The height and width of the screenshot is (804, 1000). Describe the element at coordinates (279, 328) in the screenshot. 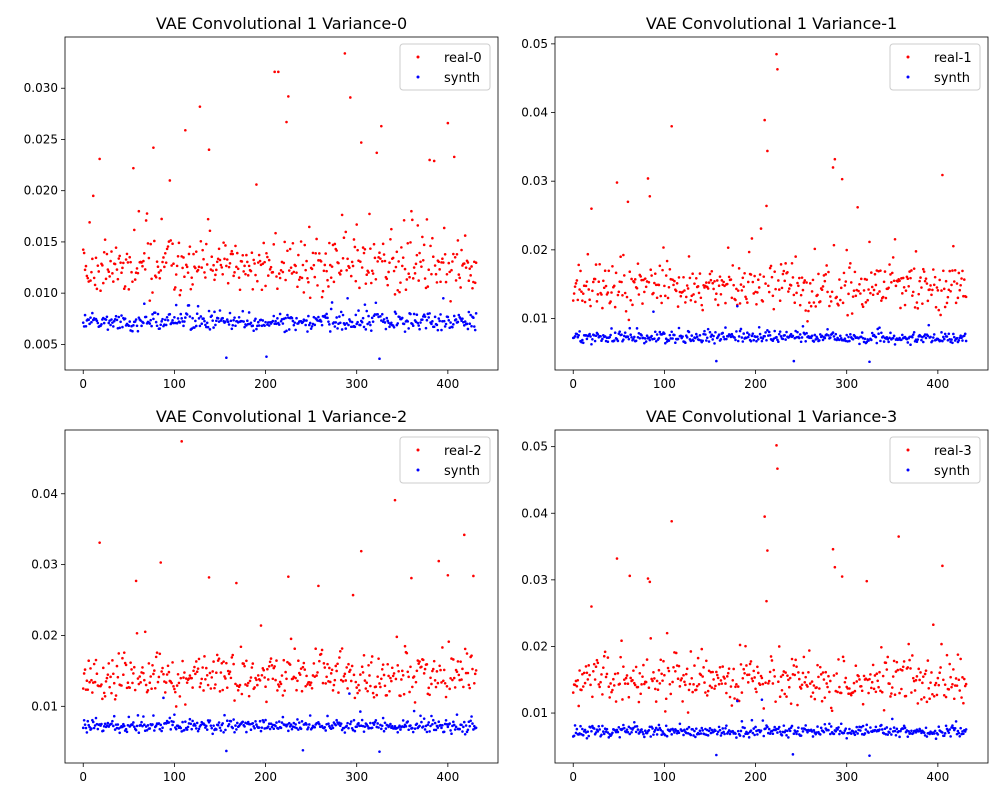

I see `series-synth` at that location.